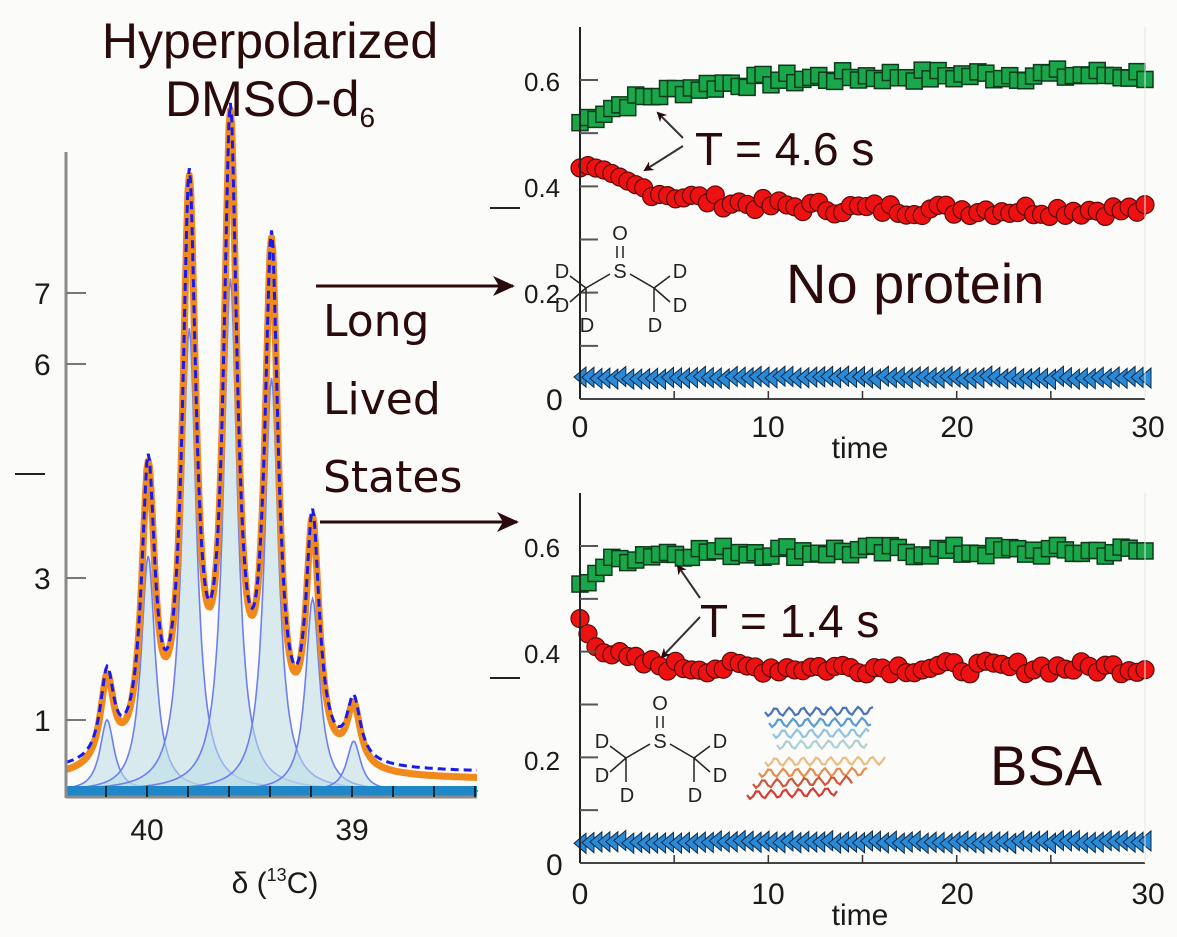  I want to click on figure-title: Hyperpolarized DMSO-d6, so click(270, 79).